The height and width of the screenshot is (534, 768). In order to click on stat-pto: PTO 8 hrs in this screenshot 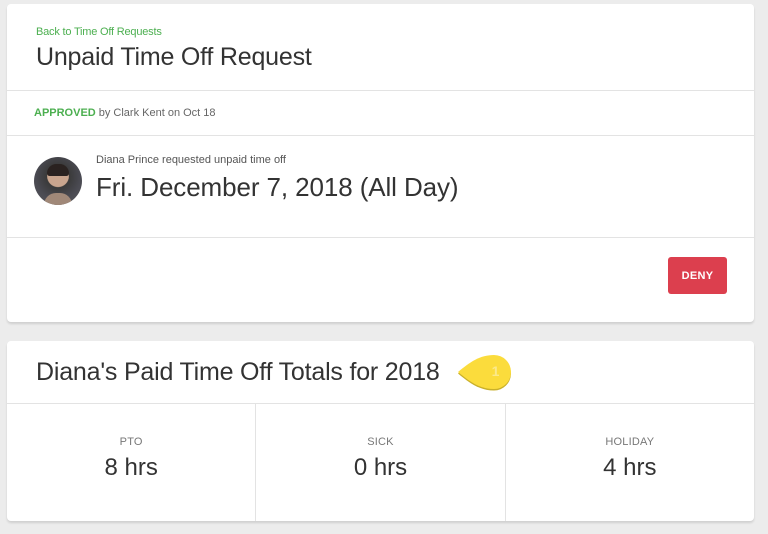, I will do `click(132, 462)`.